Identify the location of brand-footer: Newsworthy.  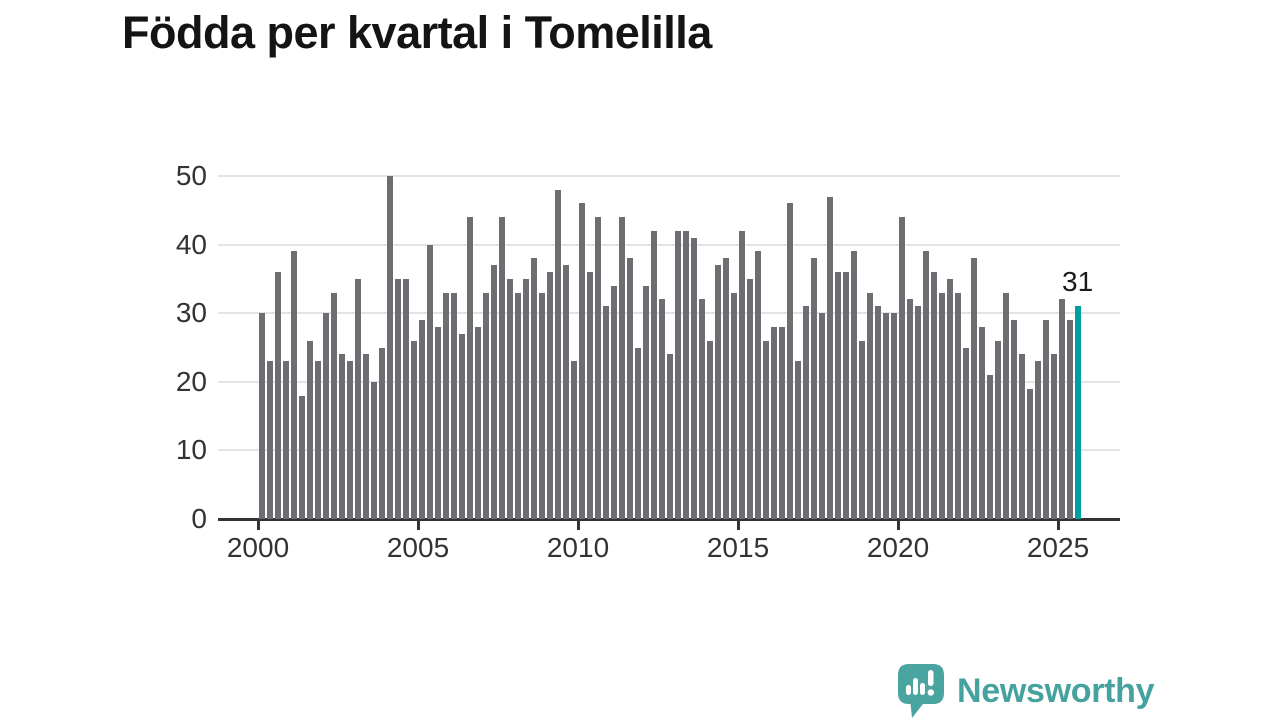
(1026, 691).